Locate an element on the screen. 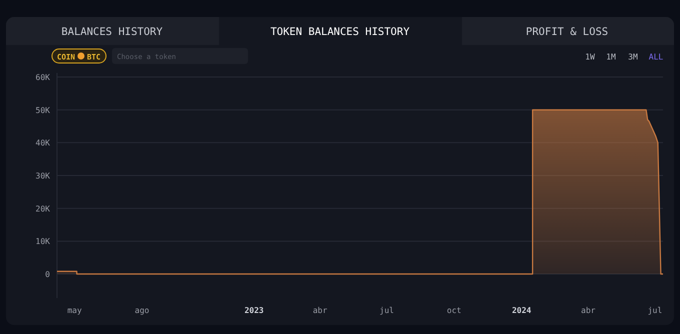 The height and width of the screenshot is (334, 680). x-tick-label: ago is located at coordinates (142, 310).